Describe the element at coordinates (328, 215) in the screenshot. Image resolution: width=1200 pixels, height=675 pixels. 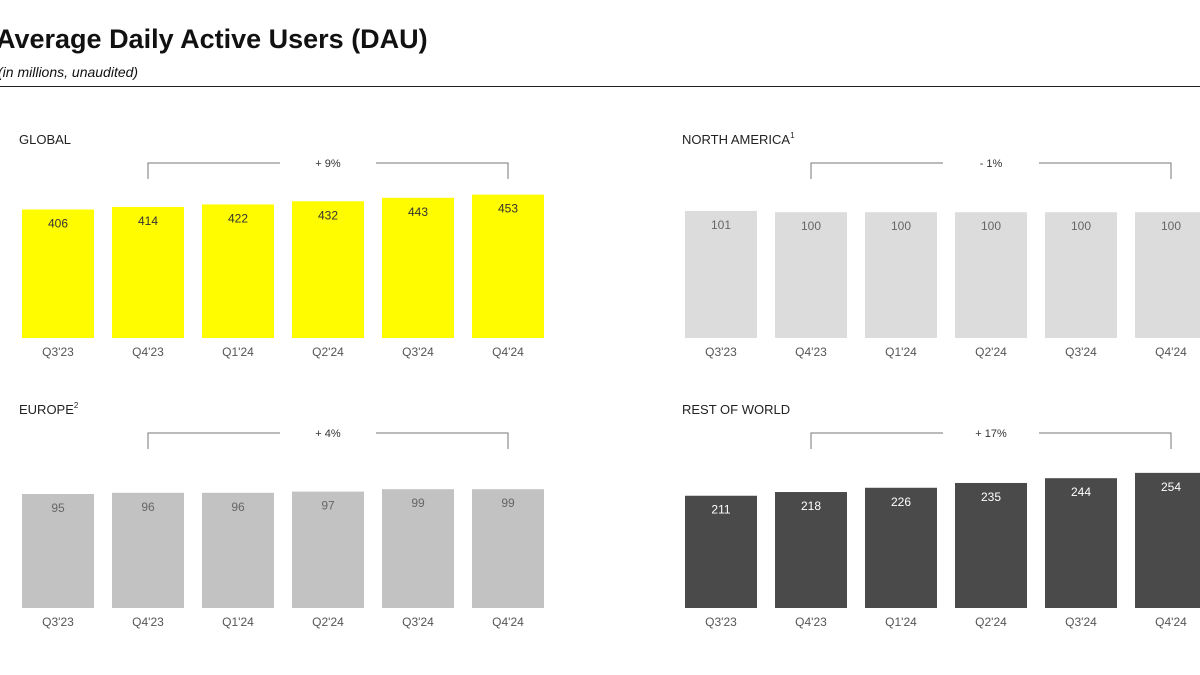
I see `bar-value-label: 432` at that location.